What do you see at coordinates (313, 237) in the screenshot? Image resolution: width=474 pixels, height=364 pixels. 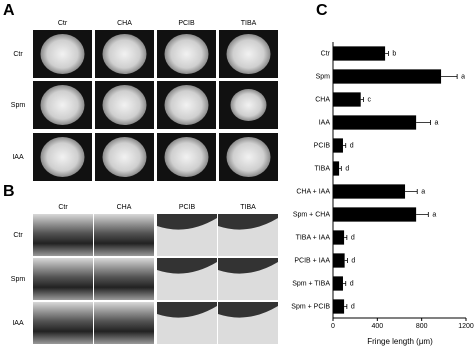 I see `y-tick-label: TIBA + IAA` at bounding box center [313, 237].